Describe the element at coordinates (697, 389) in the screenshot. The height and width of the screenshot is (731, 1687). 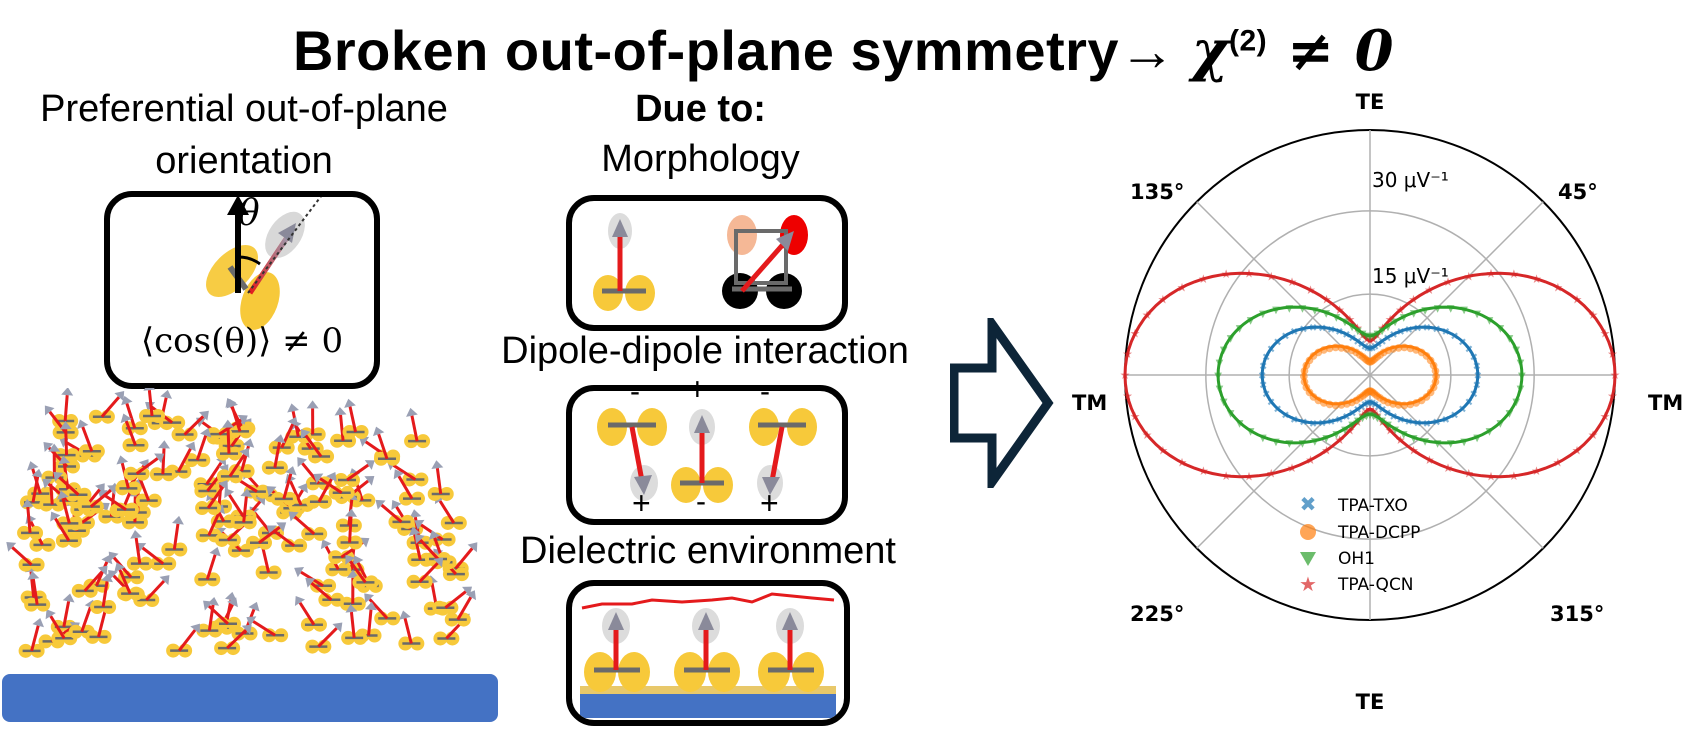
I see `charge-top-2: +` at that location.